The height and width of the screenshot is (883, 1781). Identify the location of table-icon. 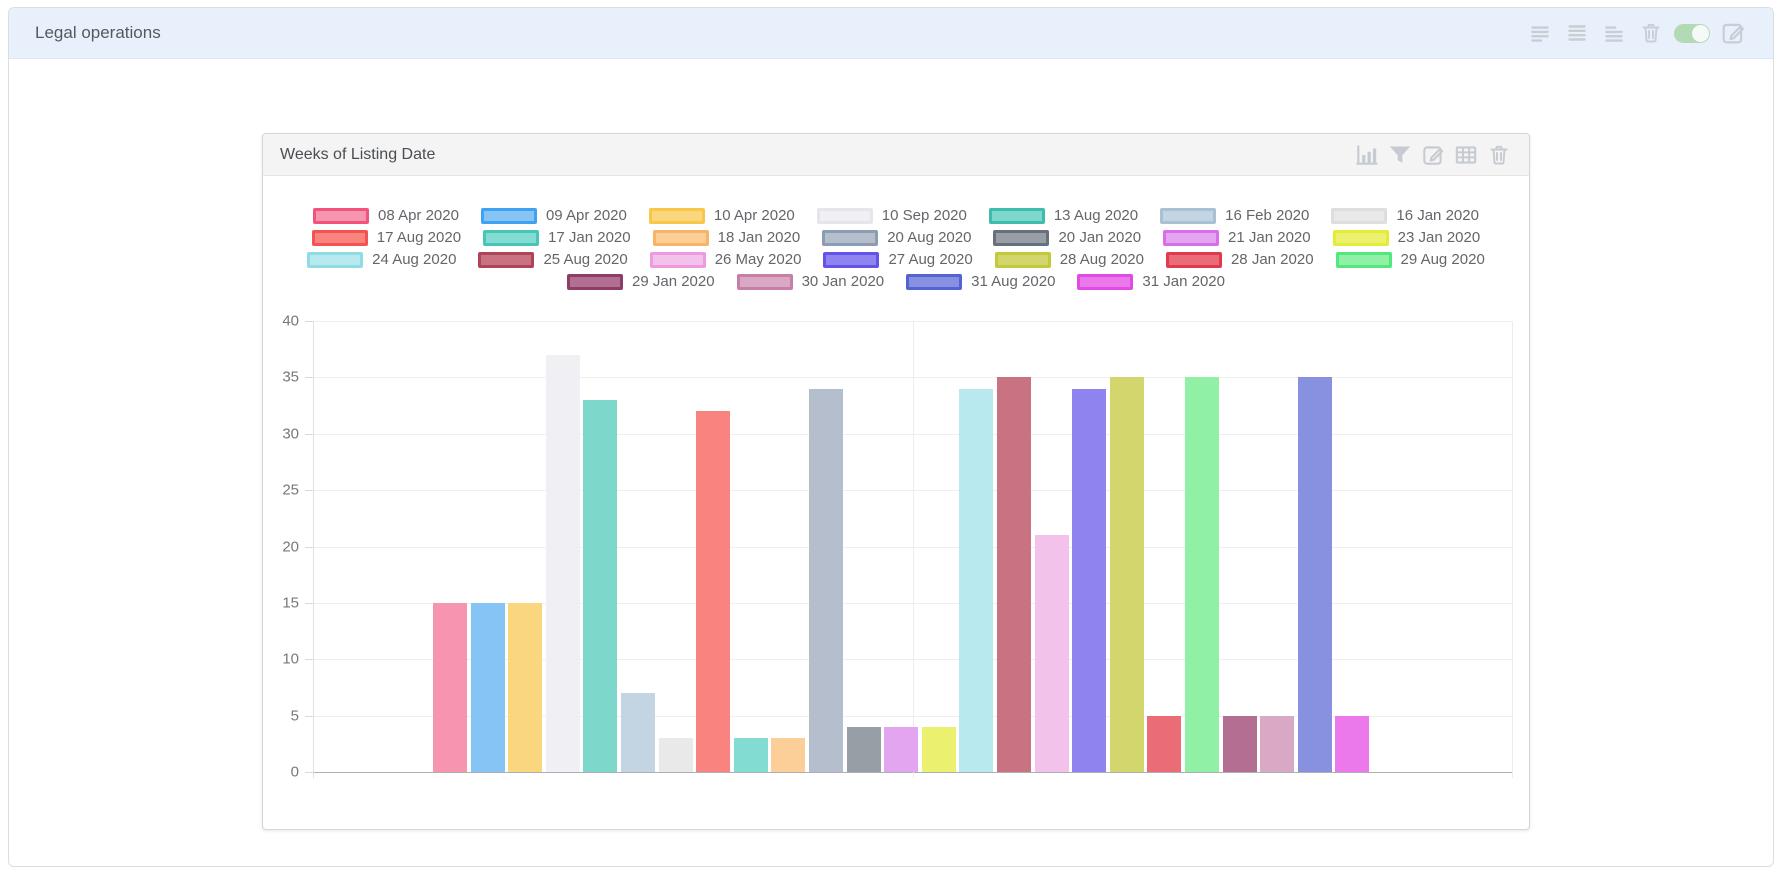
(1466, 155).